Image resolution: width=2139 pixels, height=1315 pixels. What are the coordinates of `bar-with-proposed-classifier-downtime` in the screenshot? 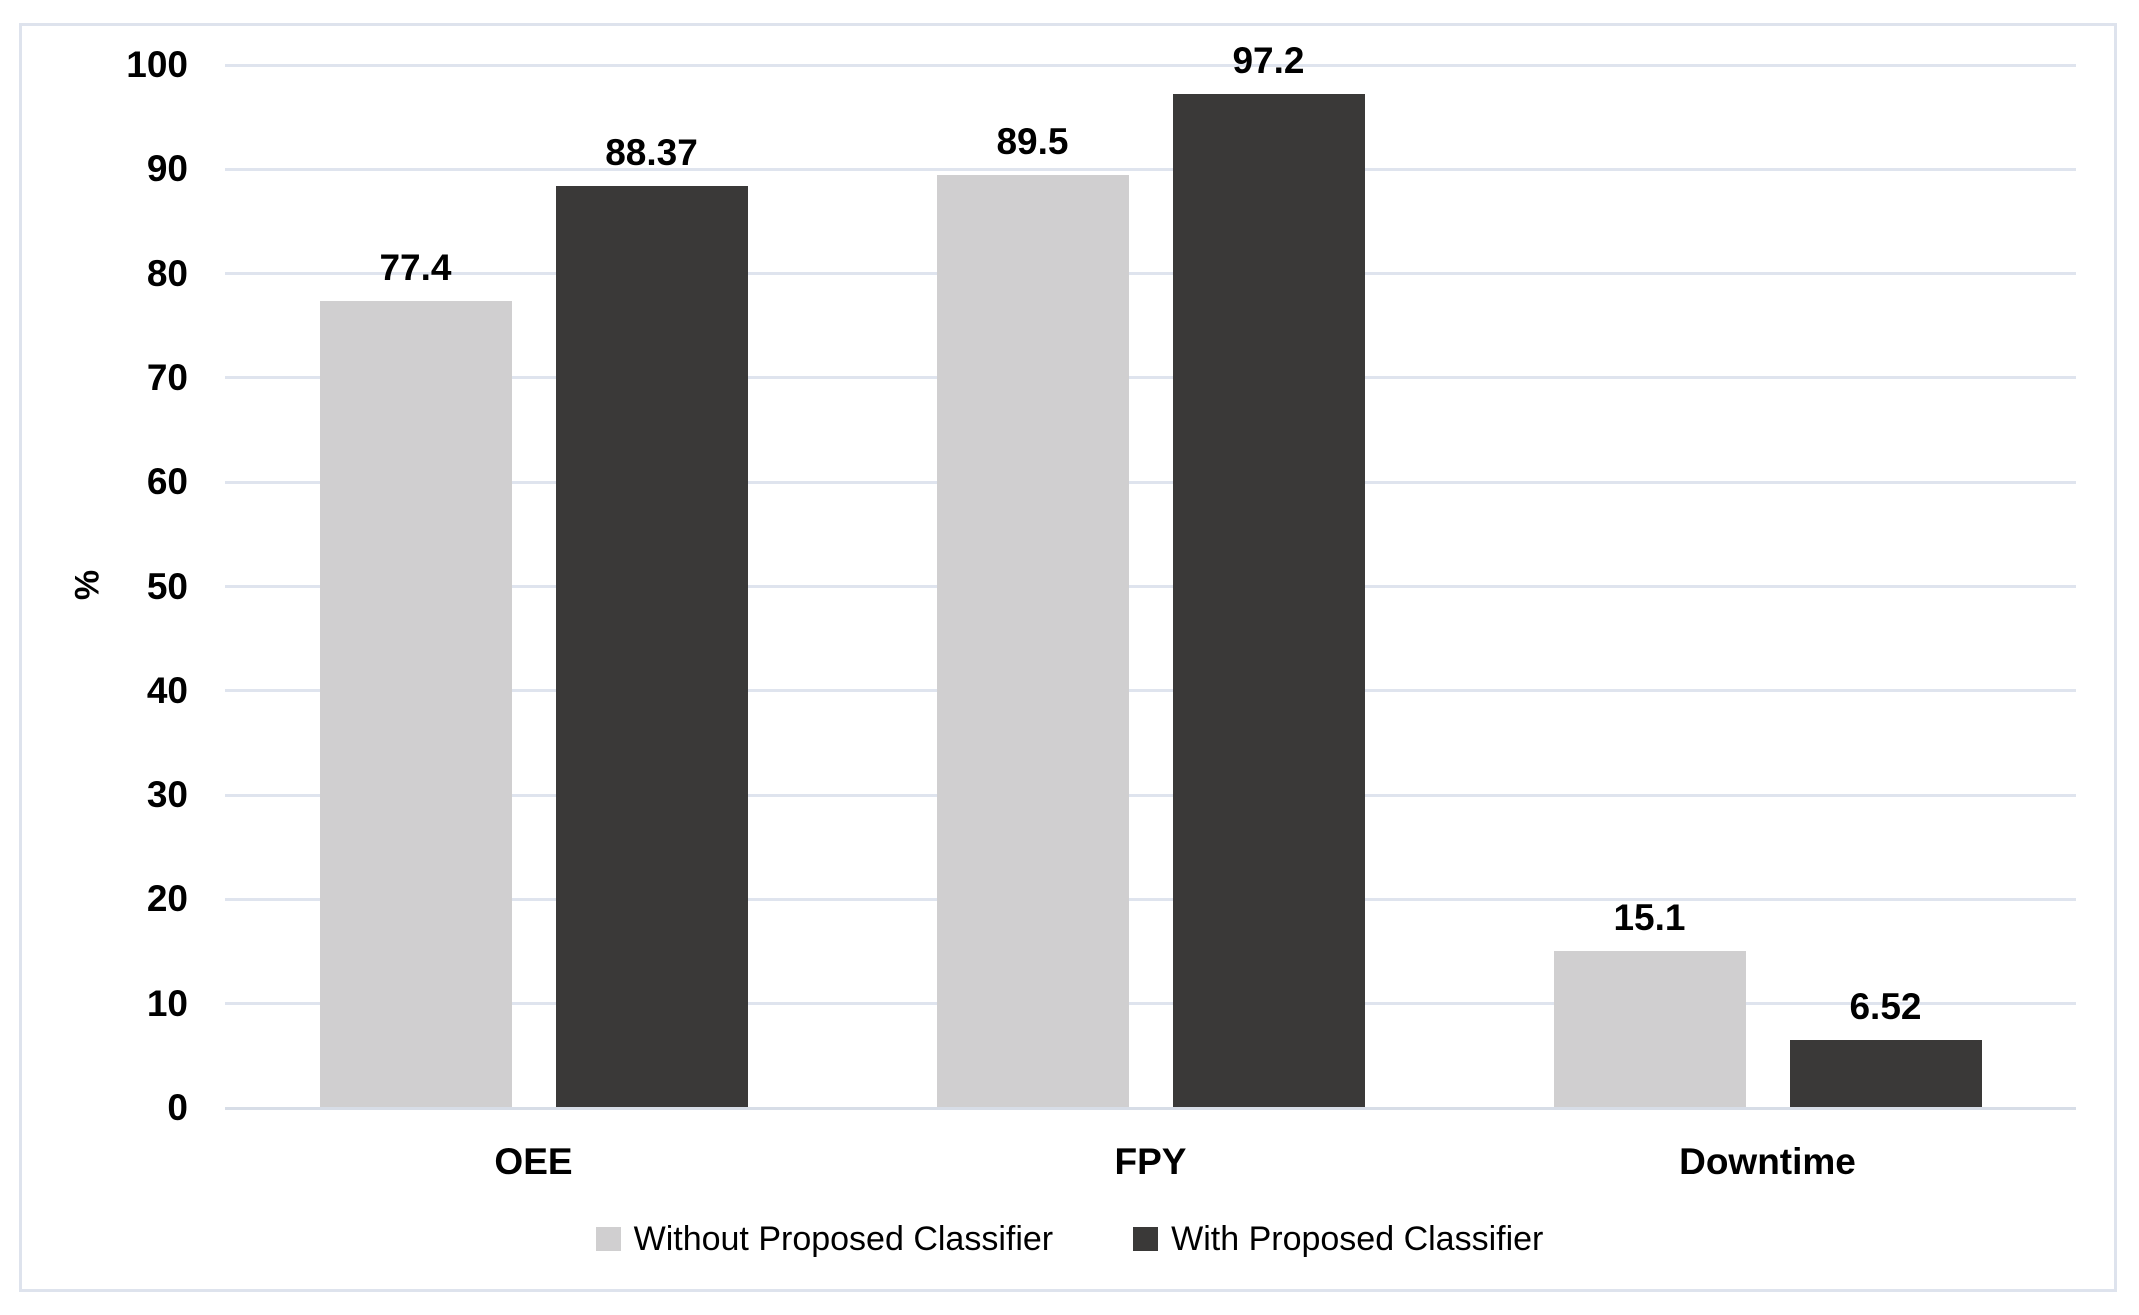 It's located at (1885, 1073).